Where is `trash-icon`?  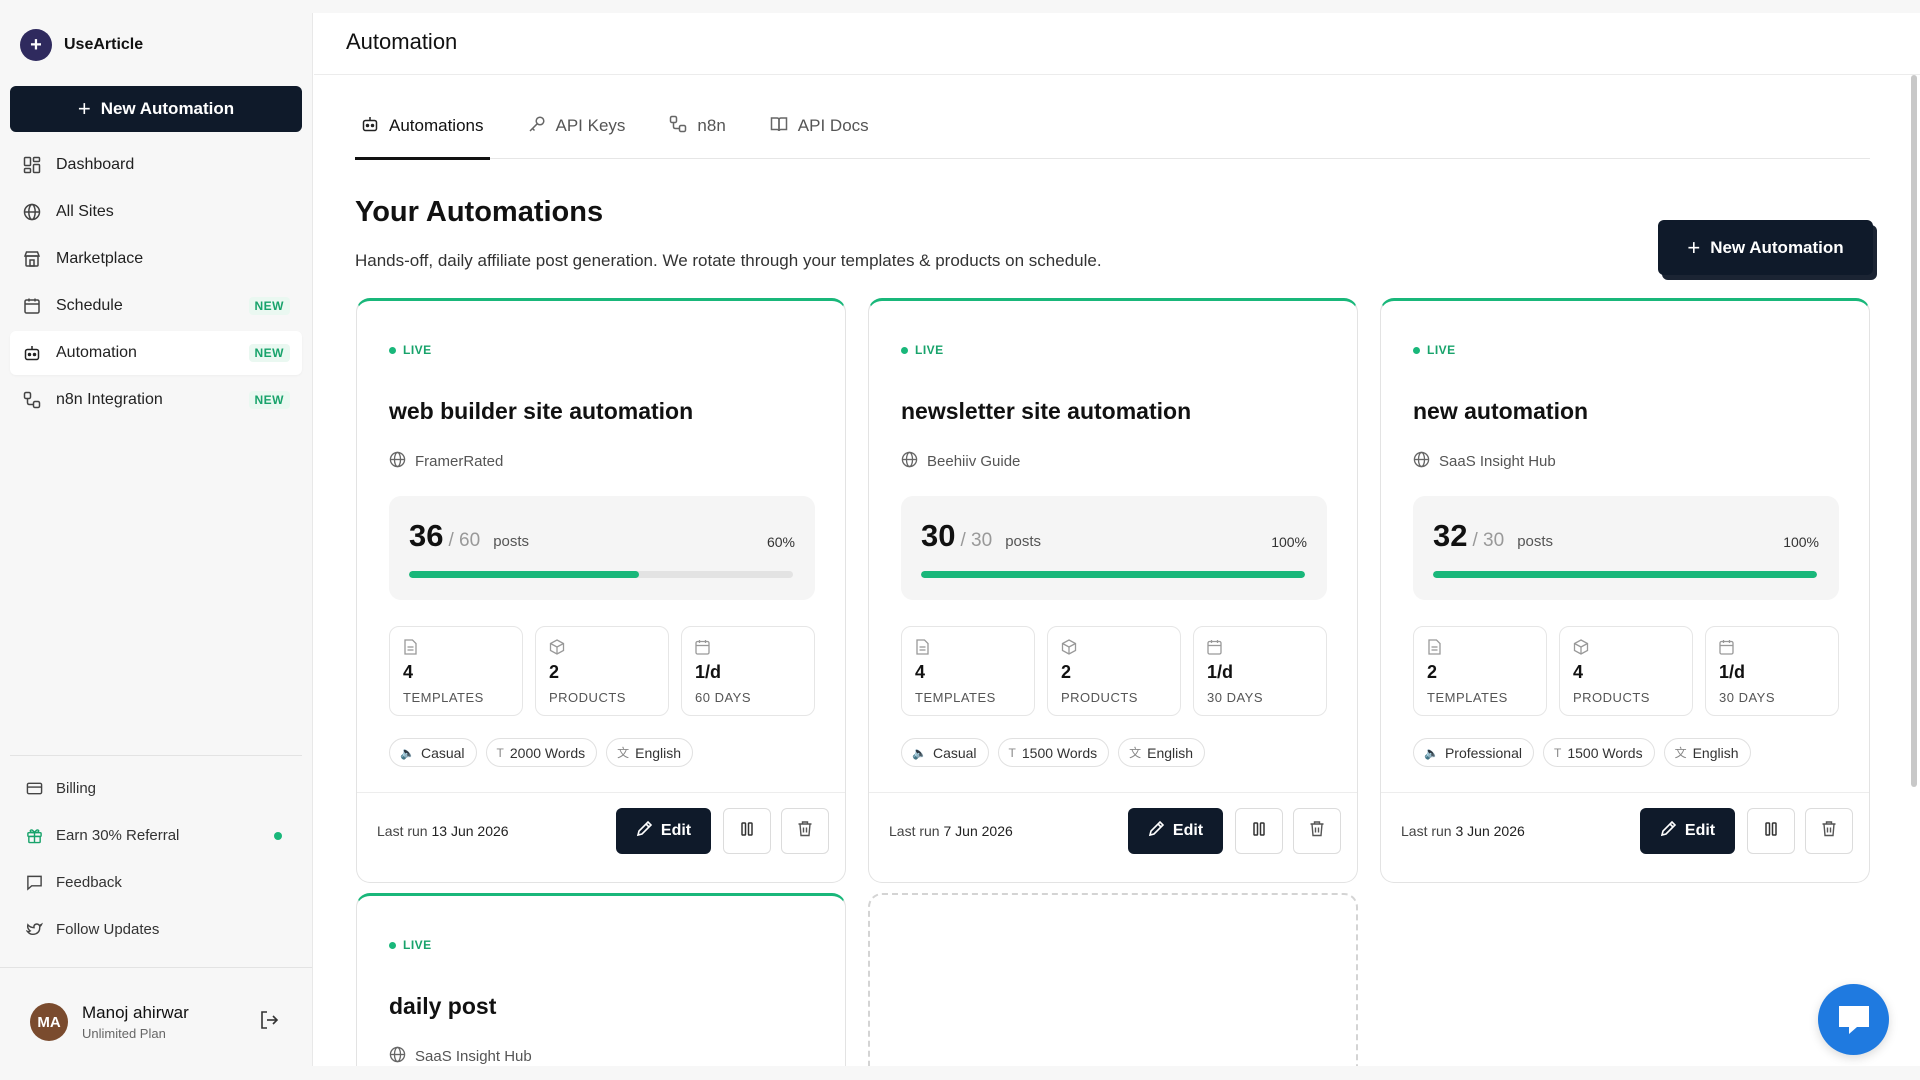
trash-icon is located at coordinates (805, 831).